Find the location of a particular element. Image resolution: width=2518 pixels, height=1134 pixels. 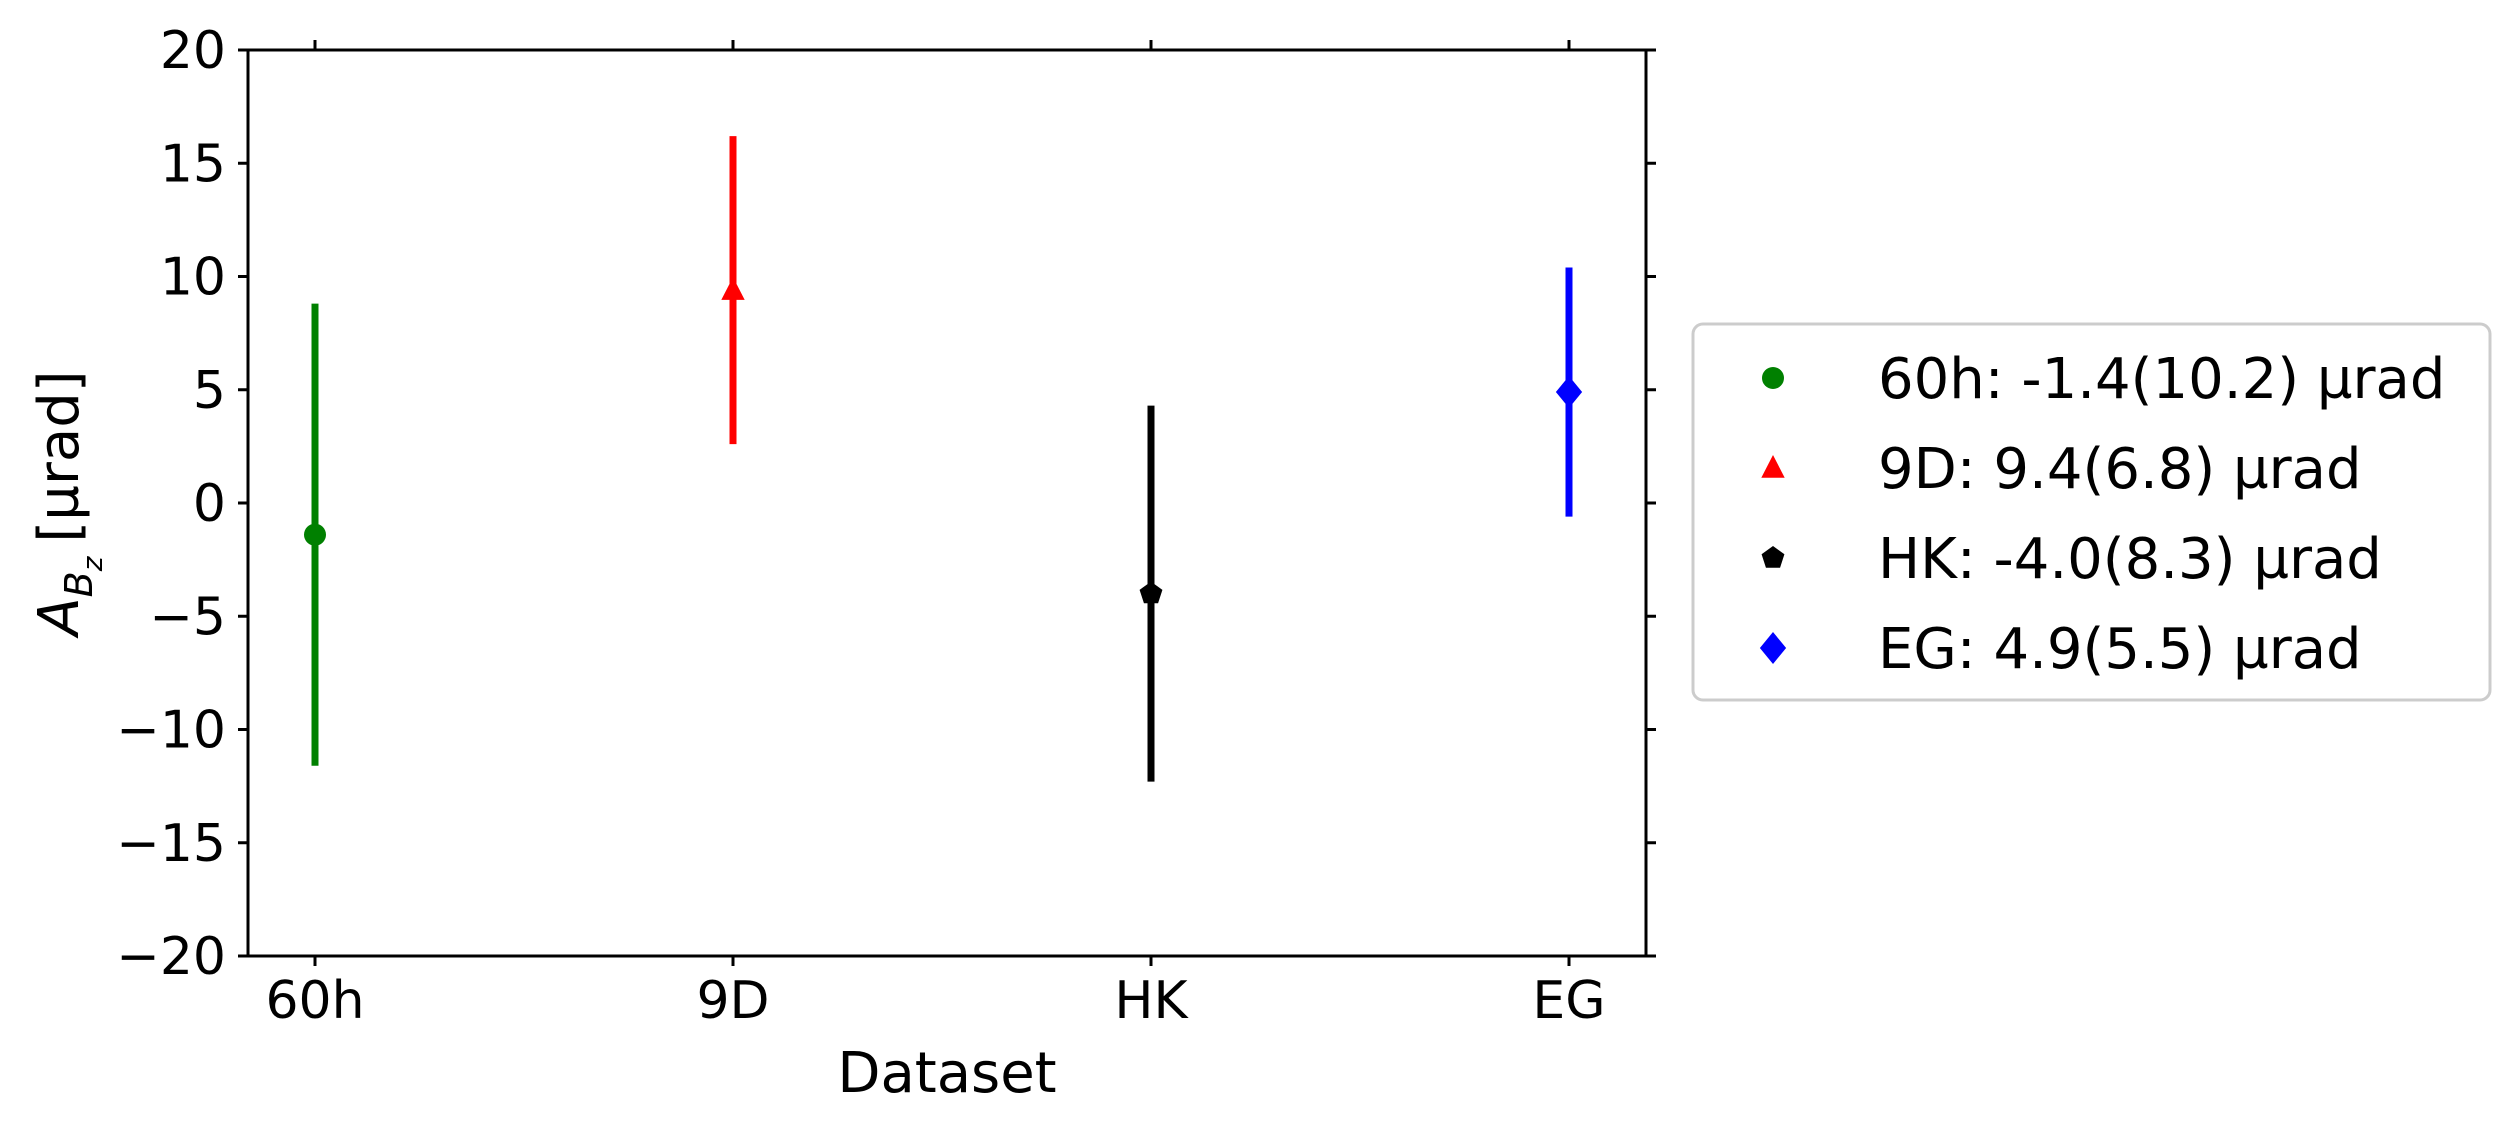

legend-label-hk: HK: -4.0(8.3) µrad is located at coordinates (2130, 559).